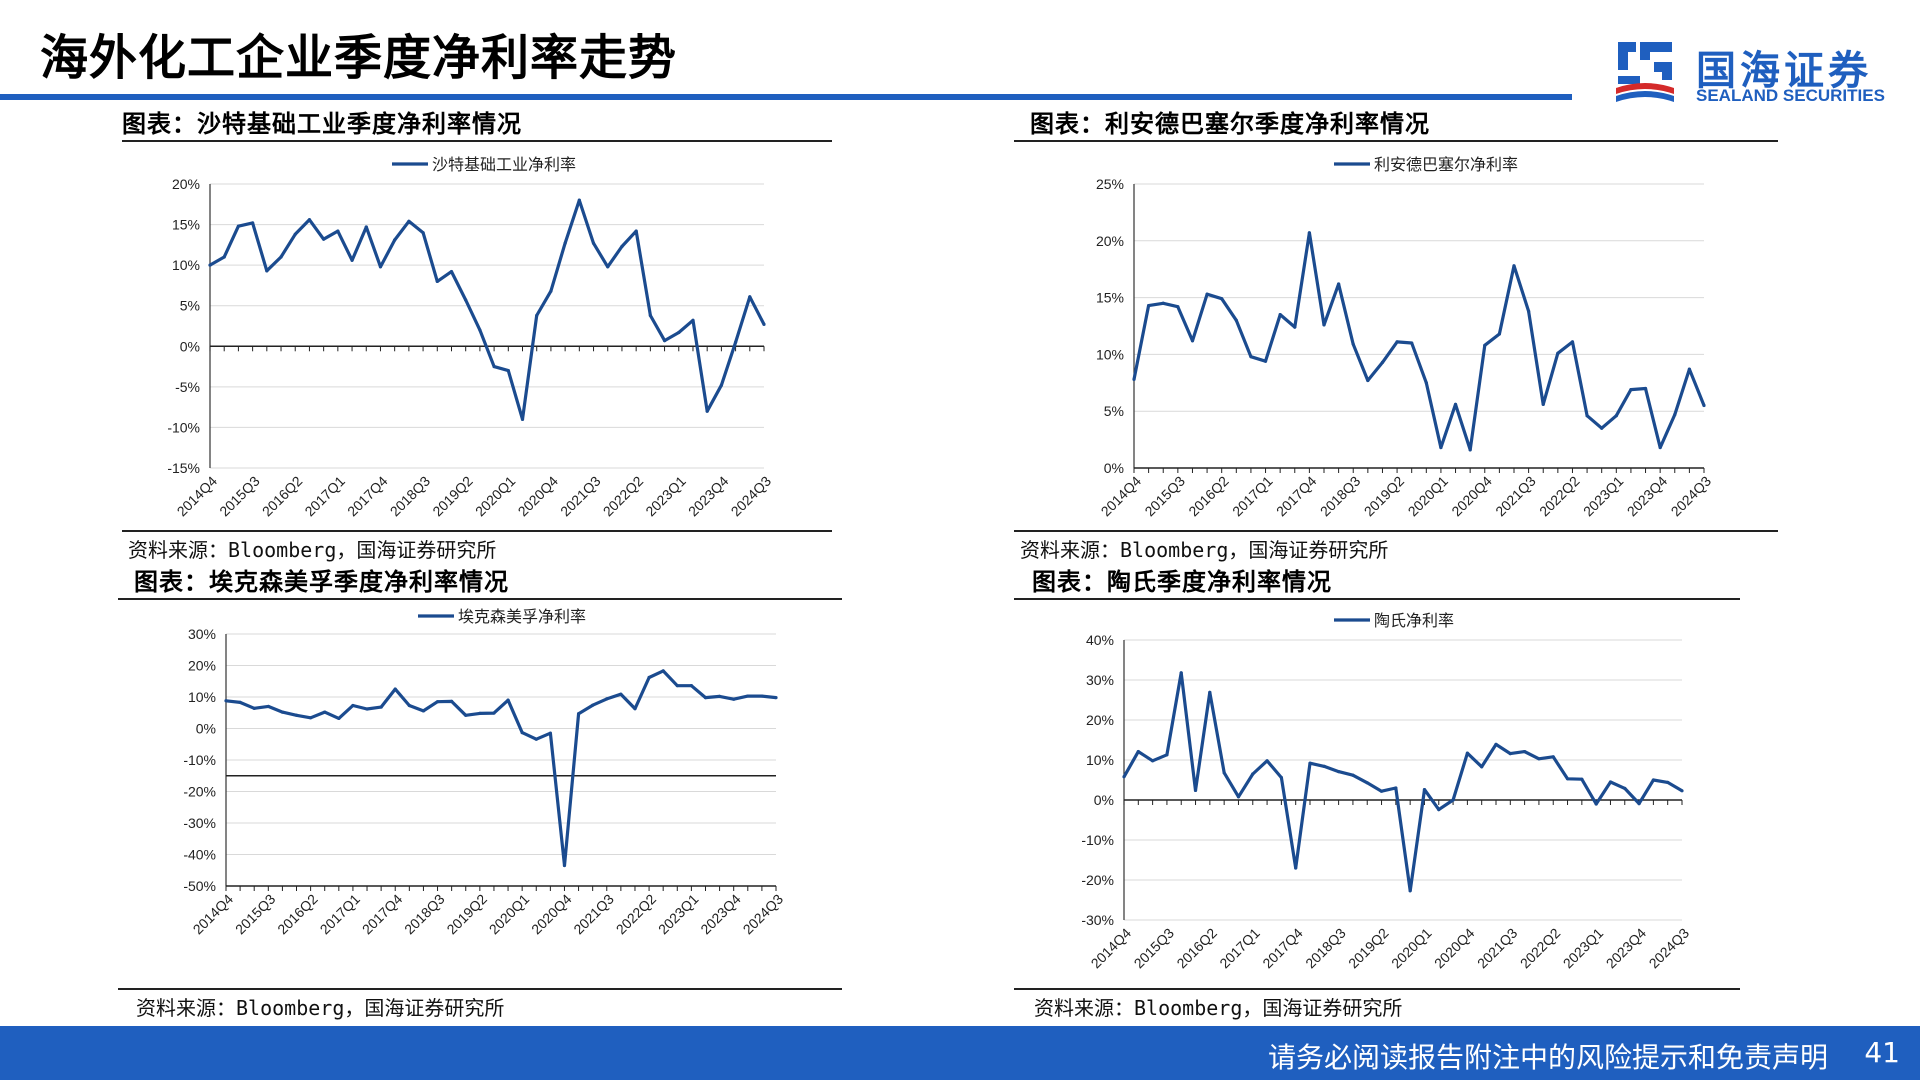 This screenshot has height=1080, width=1920. Describe the element at coordinates (786, 97) in the screenshot. I see `title-rule` at that location.